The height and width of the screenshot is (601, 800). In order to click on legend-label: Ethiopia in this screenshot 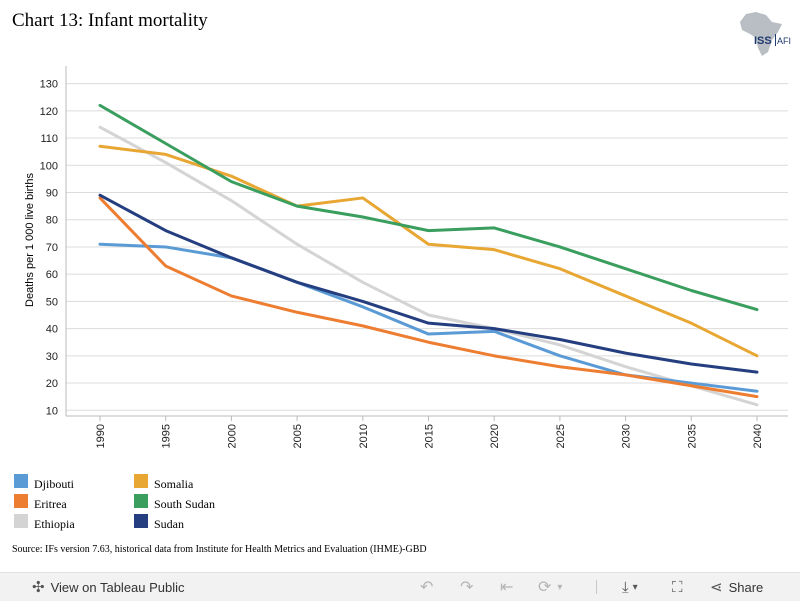, I will do `click(54, 523)`.